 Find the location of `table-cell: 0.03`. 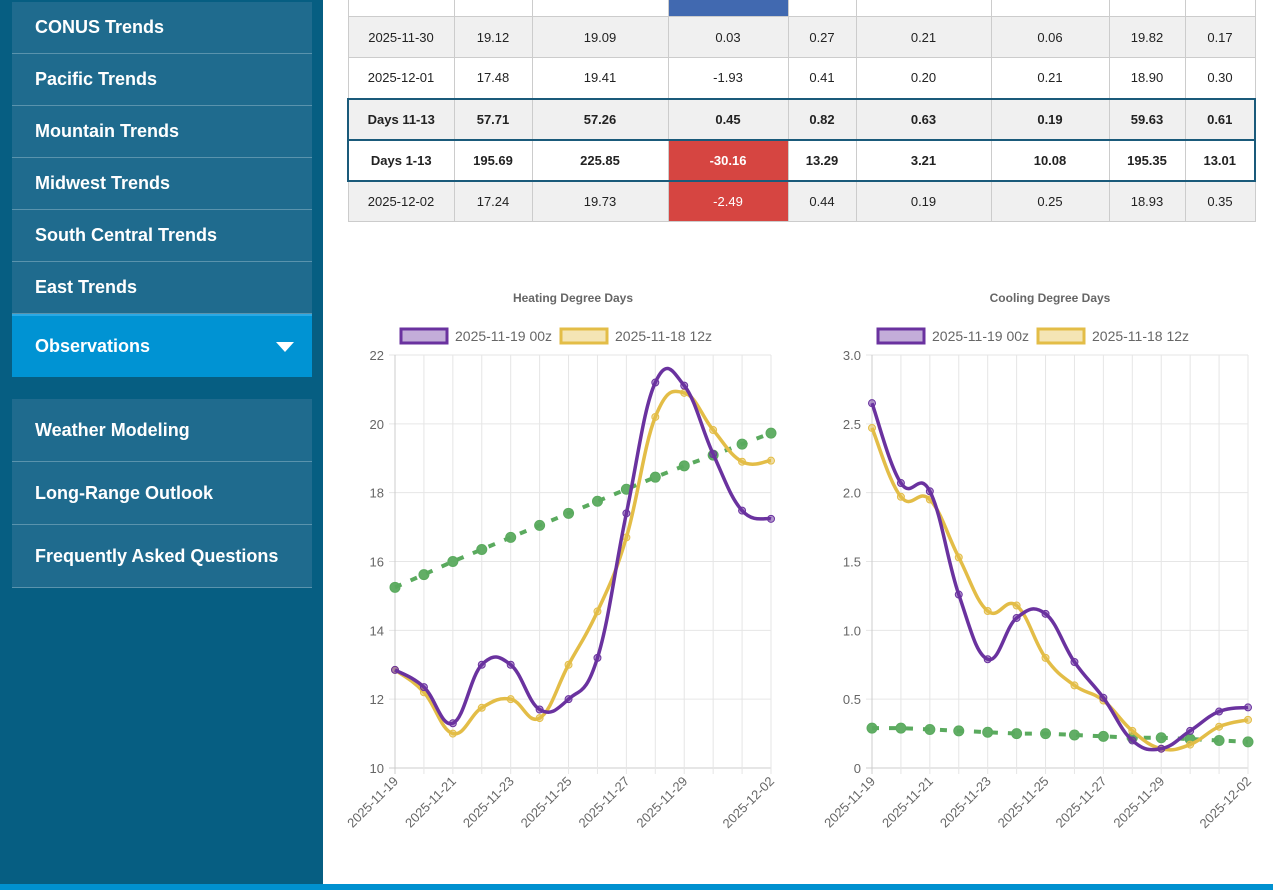

table-cell: 0.03 is located at coordinates (728, 37).